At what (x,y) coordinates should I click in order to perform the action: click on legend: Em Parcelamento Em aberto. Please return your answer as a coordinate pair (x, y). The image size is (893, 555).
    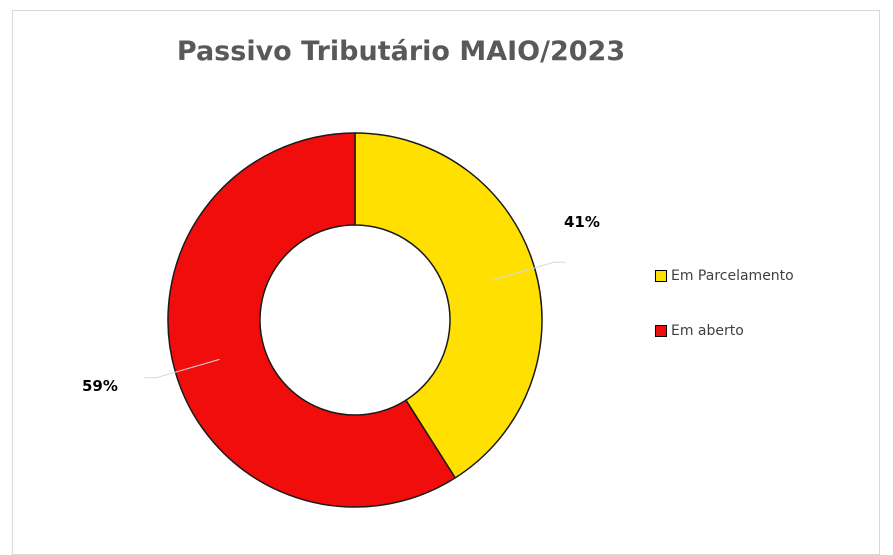
    Looking at the image, I should click on (724, 317).